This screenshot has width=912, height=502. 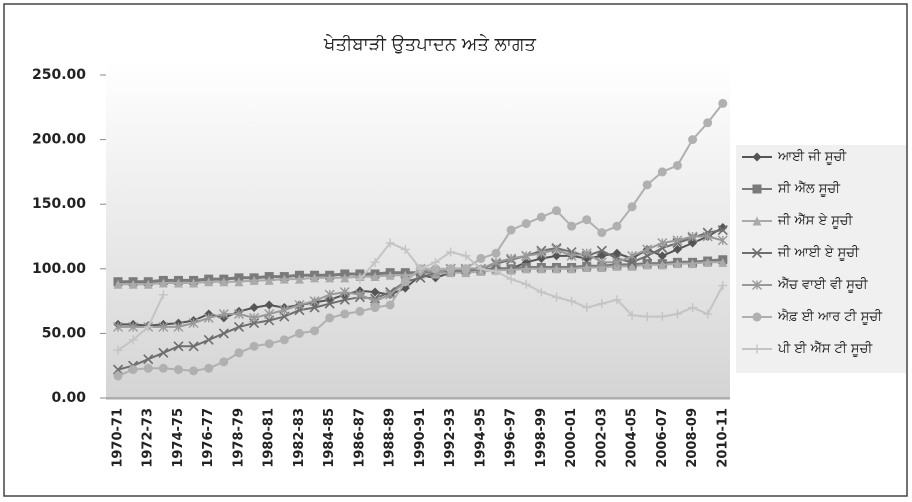 I want to click on x-tick-label: 1996-97, so click(x=511, y=438).